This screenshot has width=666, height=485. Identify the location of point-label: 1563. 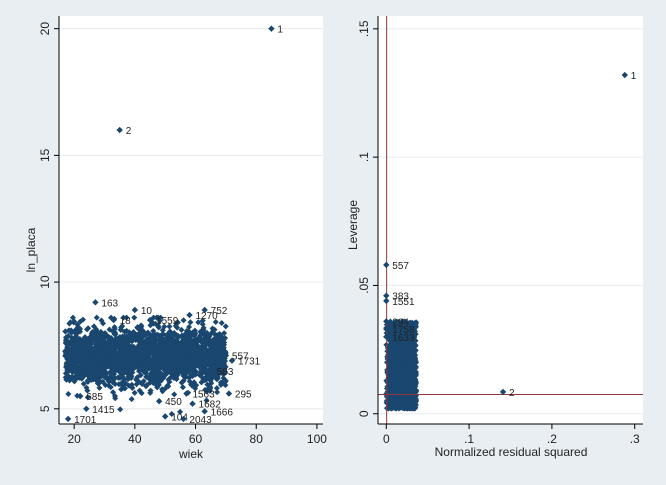
(203, 395).